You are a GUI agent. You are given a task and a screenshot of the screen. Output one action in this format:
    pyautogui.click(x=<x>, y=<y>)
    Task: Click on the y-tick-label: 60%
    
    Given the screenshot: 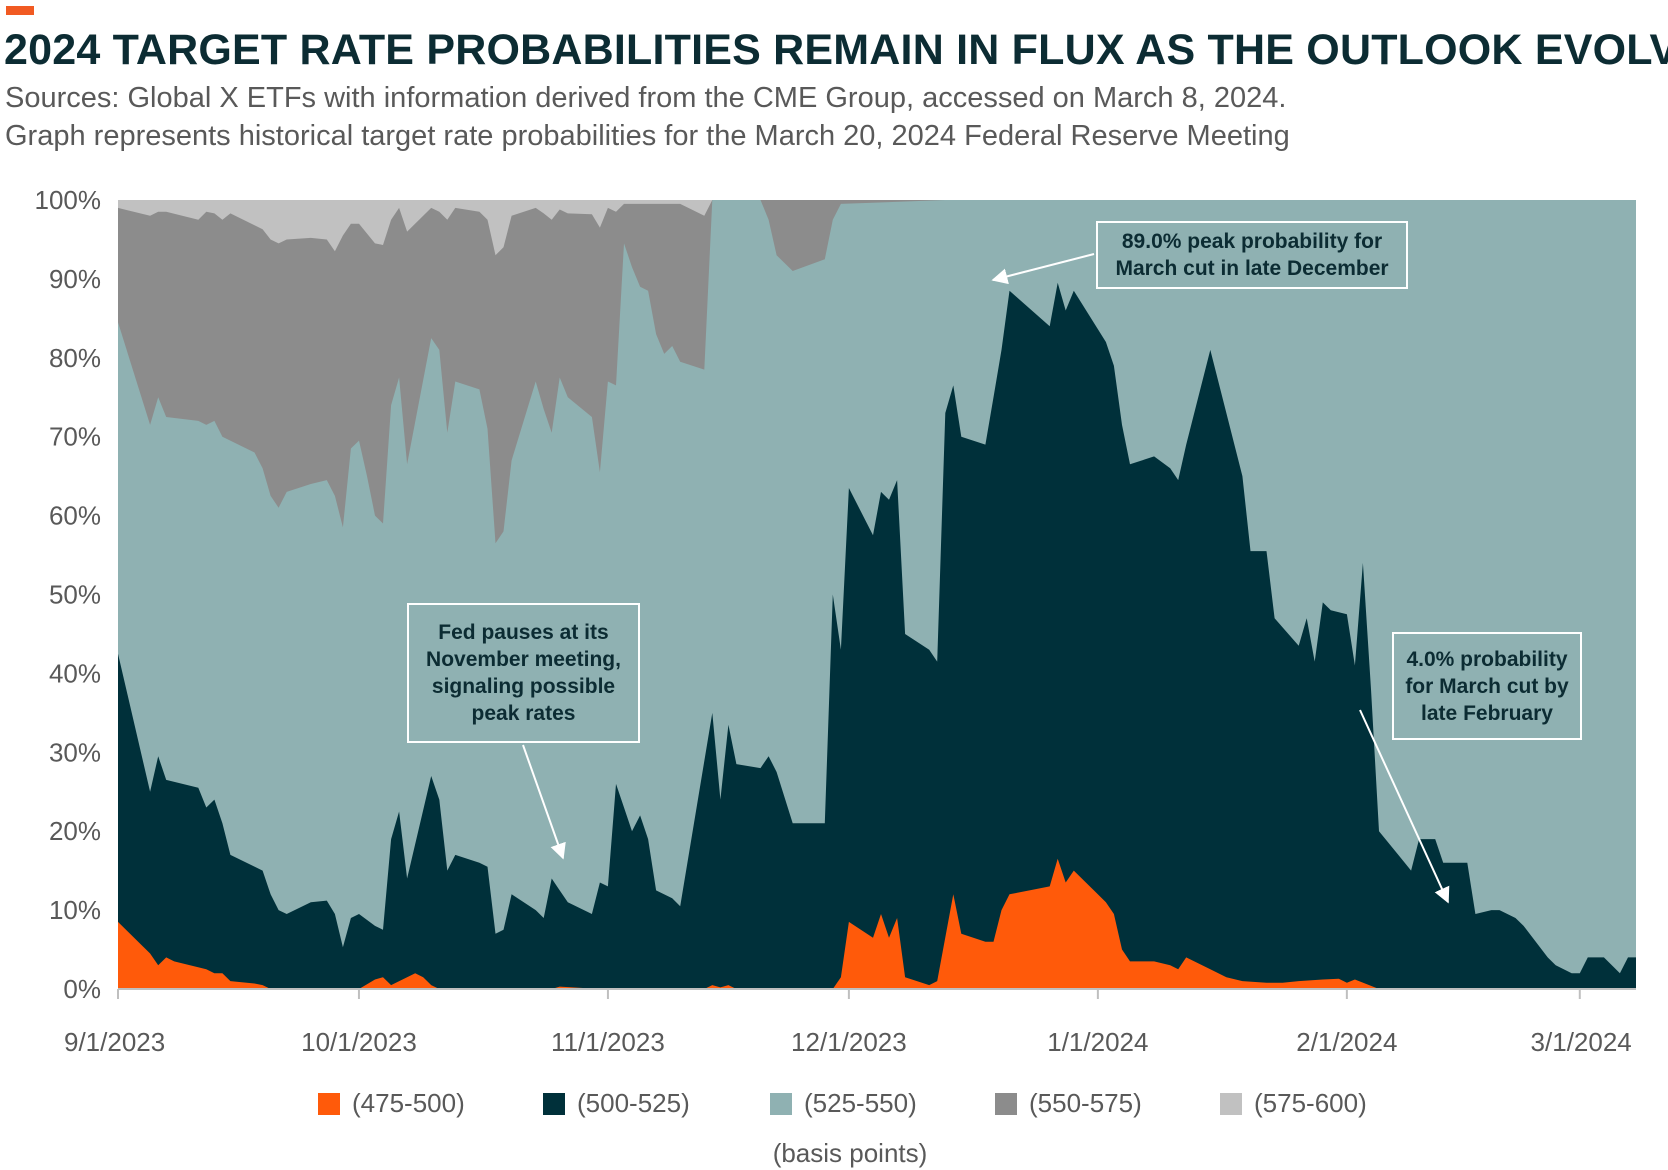 What is the action you would take?
    pyautogui.click(x=75, y=516)
    